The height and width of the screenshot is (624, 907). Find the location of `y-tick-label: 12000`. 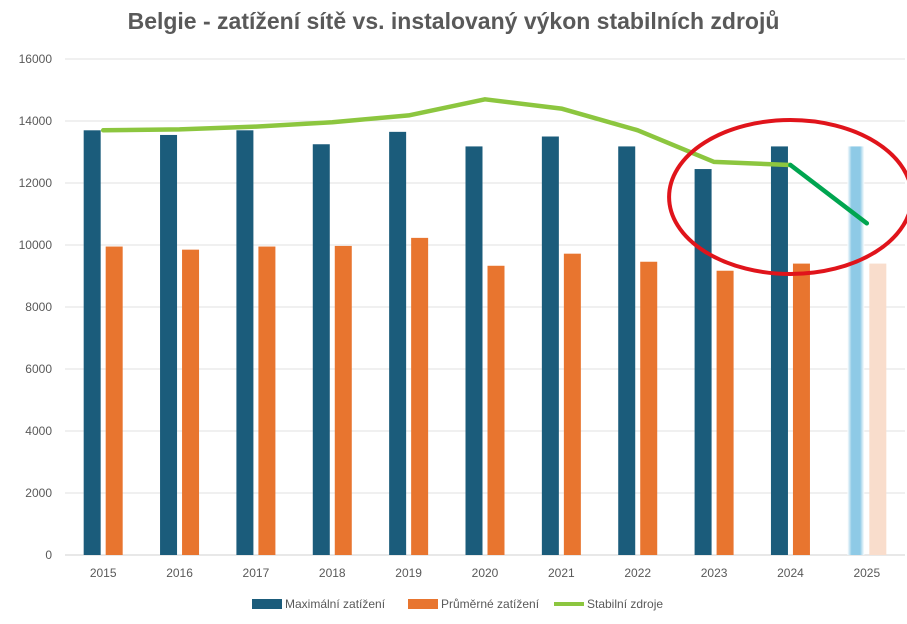

y-tick-label: 12000 is located at coordinates (36, 183).